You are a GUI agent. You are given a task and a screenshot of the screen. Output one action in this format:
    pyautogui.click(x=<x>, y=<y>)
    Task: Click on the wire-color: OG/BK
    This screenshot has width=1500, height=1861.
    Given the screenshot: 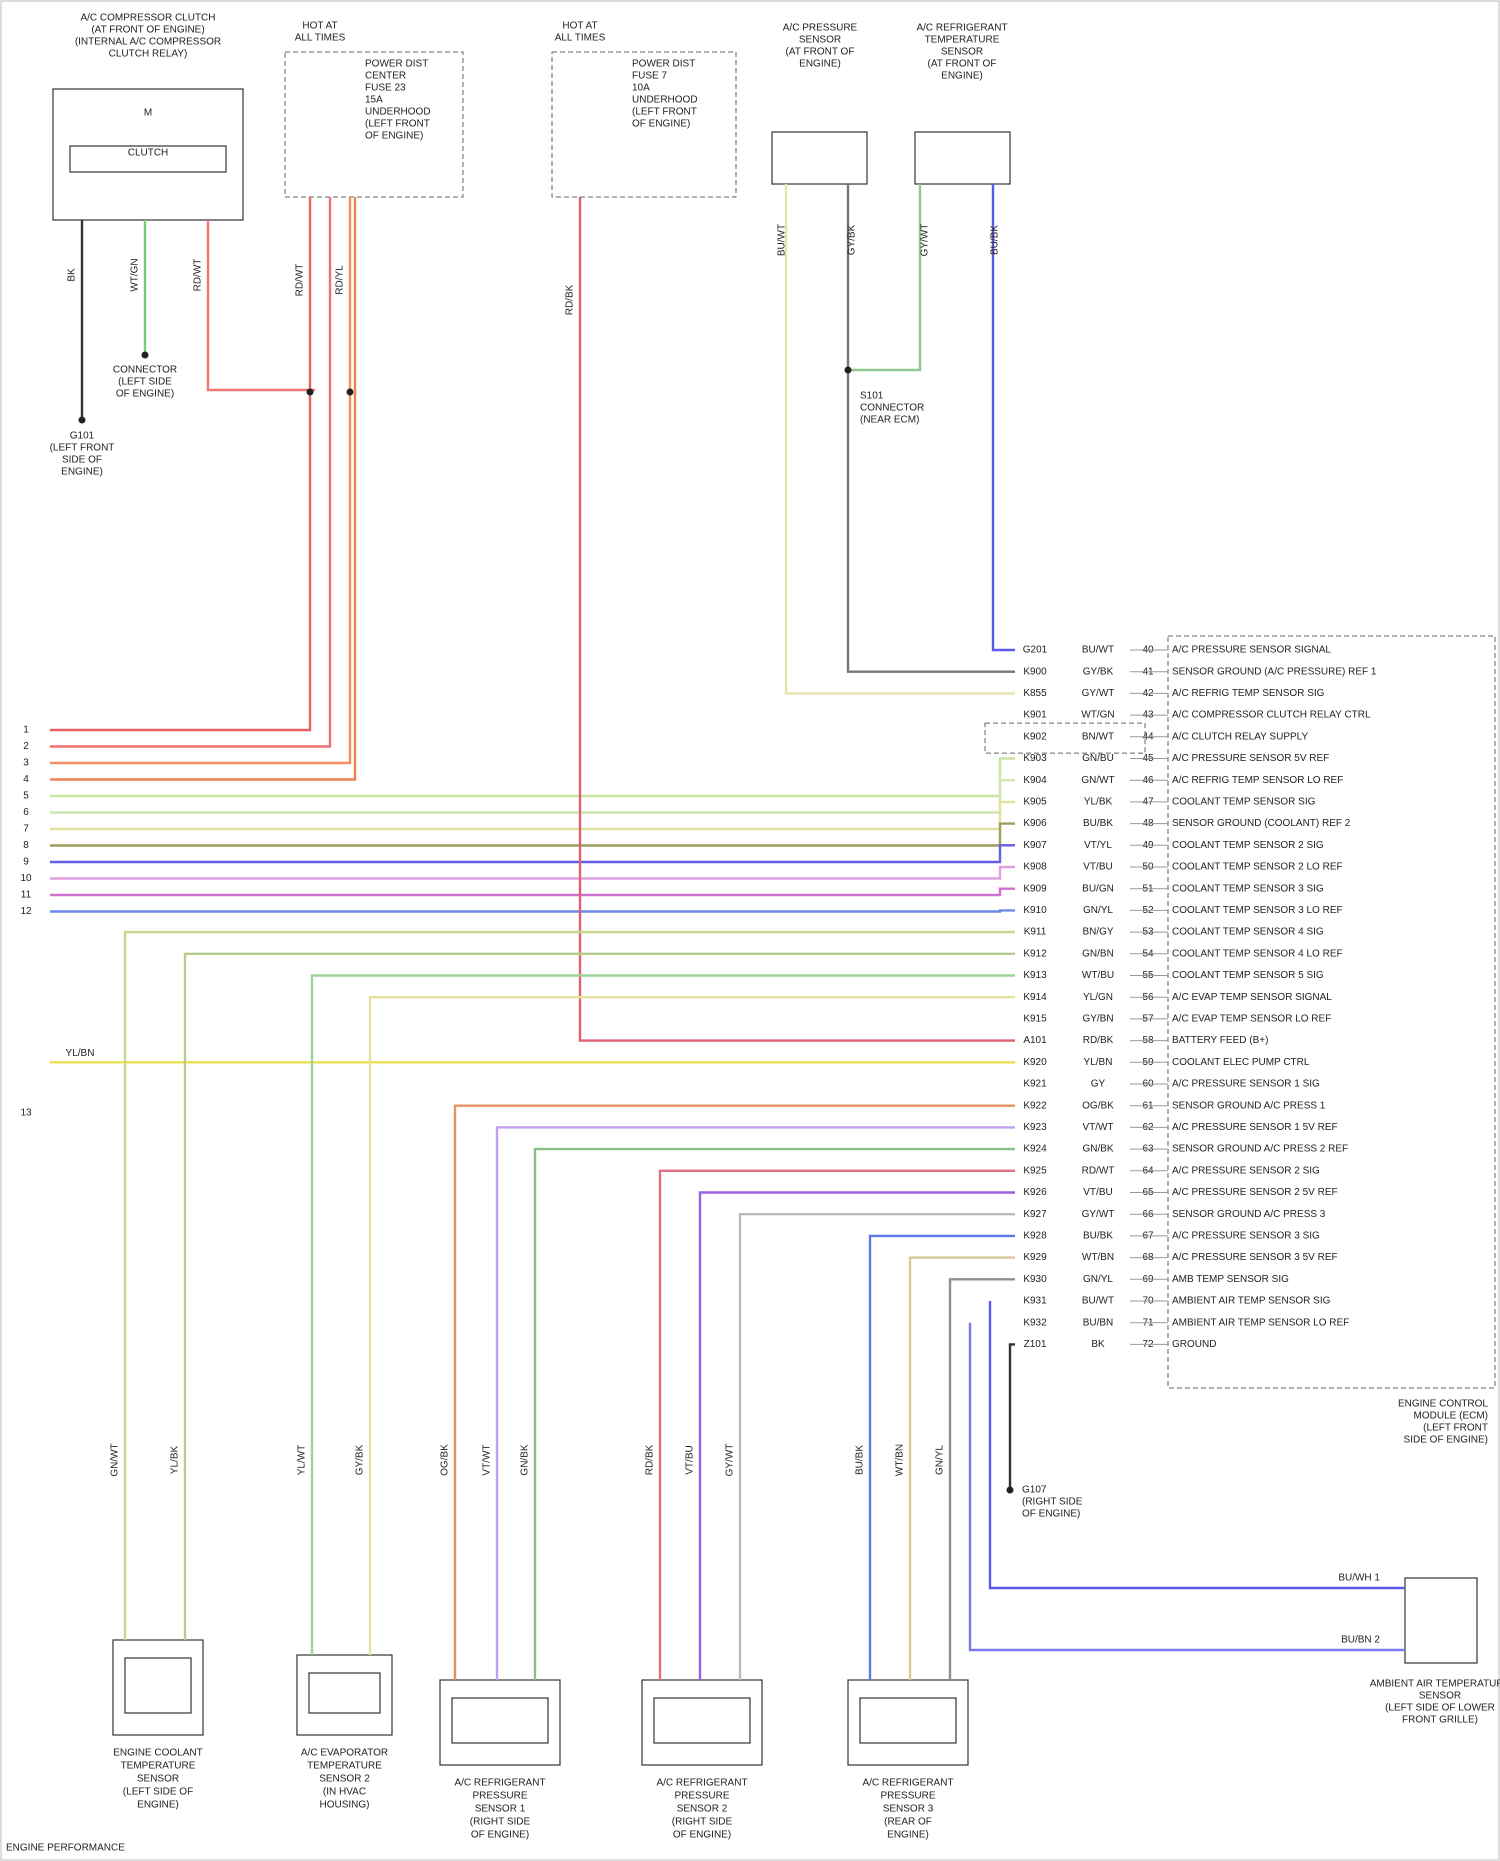 What is the action you would take?
    pyautogui.click(x=1098, y=1105)
    